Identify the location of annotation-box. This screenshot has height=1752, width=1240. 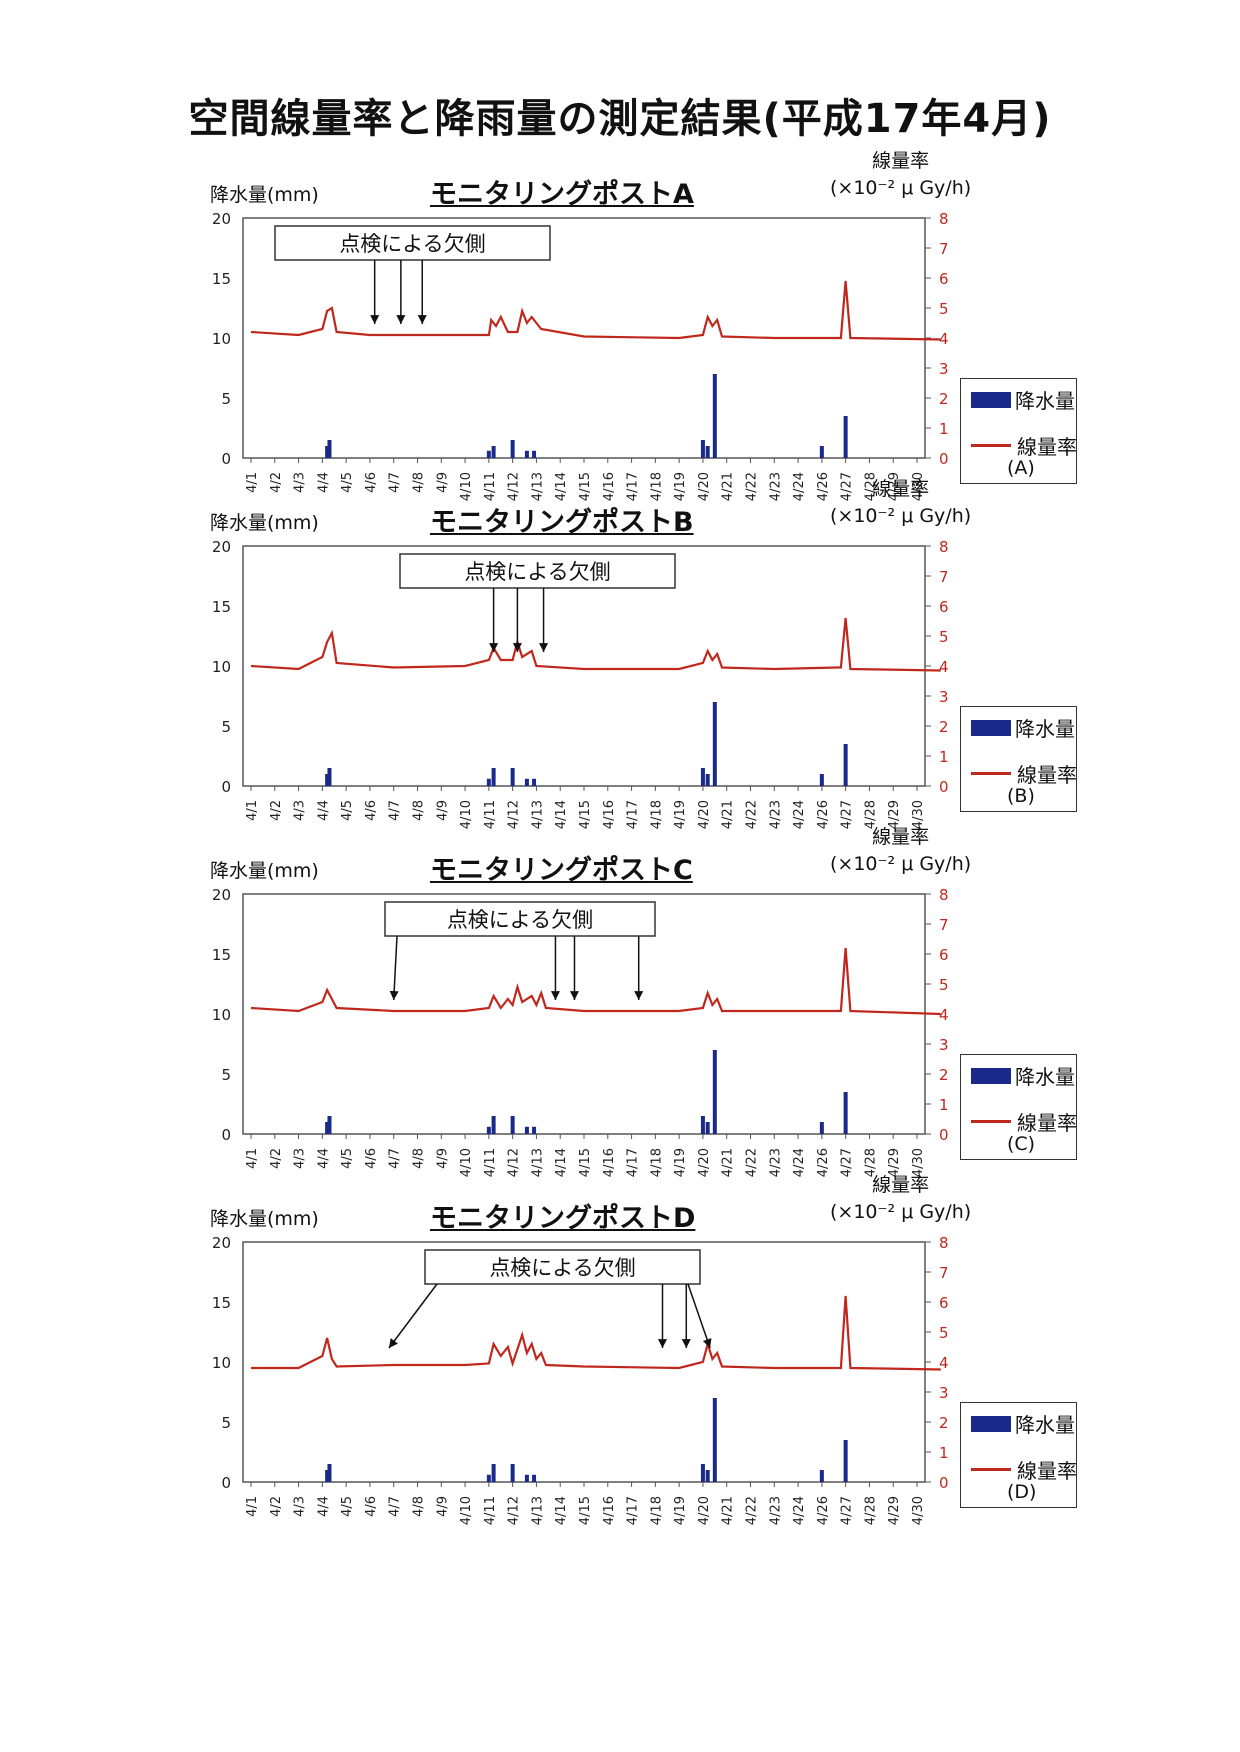
(520, 919).